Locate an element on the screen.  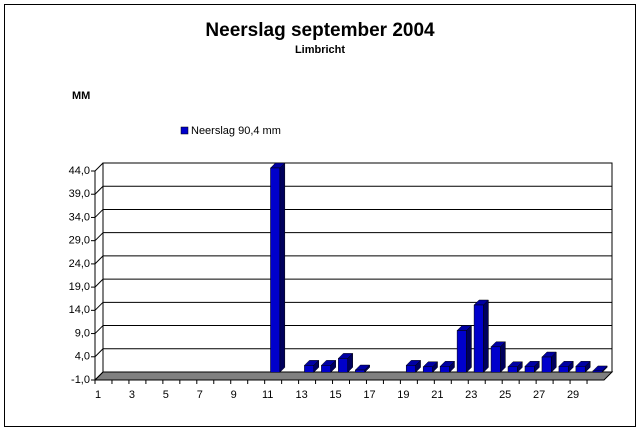
x-tick-label: 3 is located at coordinates (132, 395).